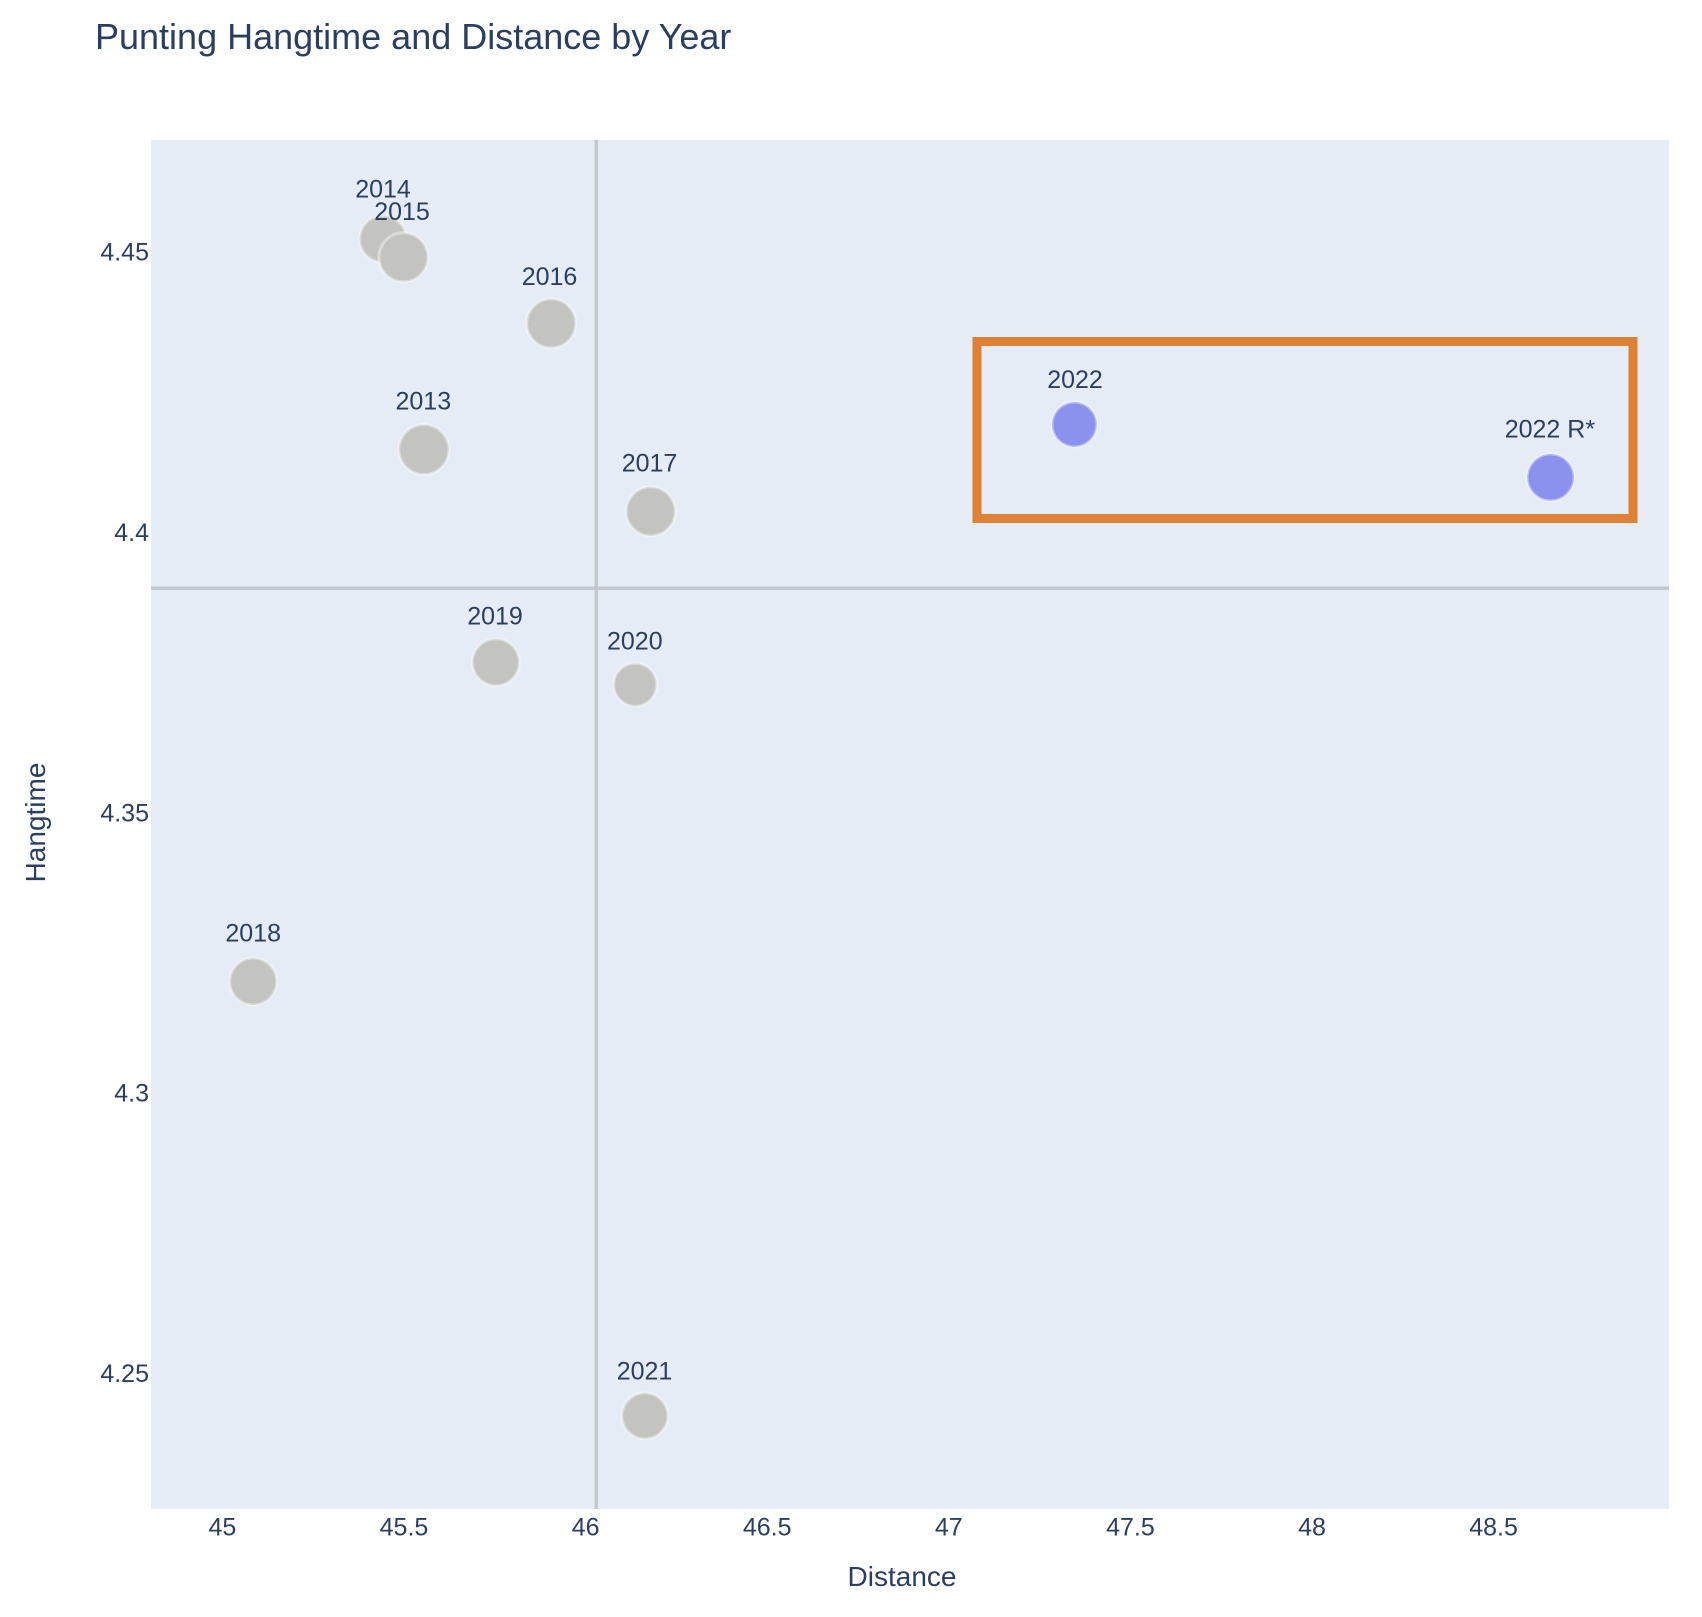 This screenshot has width=1702, height=1617. Describe the element at coordinates (404, 1528) in the screenshot. I see `svg-text: 45.5` at that location.